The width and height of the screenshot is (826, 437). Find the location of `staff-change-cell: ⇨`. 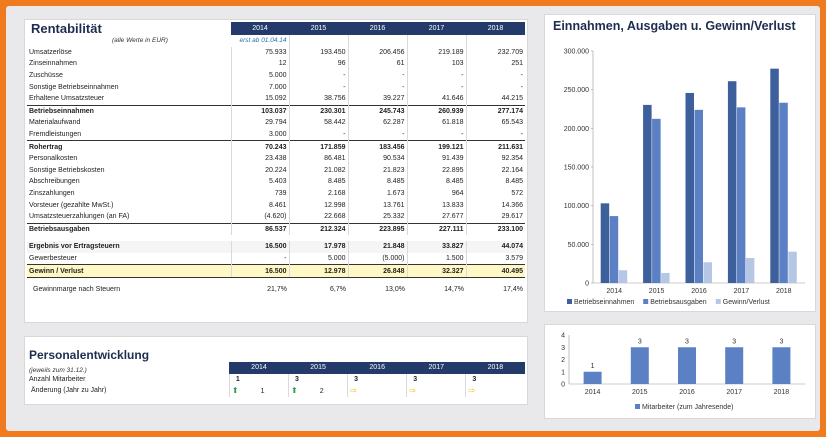

staff-change-cell: ⇨ is located at coordinates (495, 391).